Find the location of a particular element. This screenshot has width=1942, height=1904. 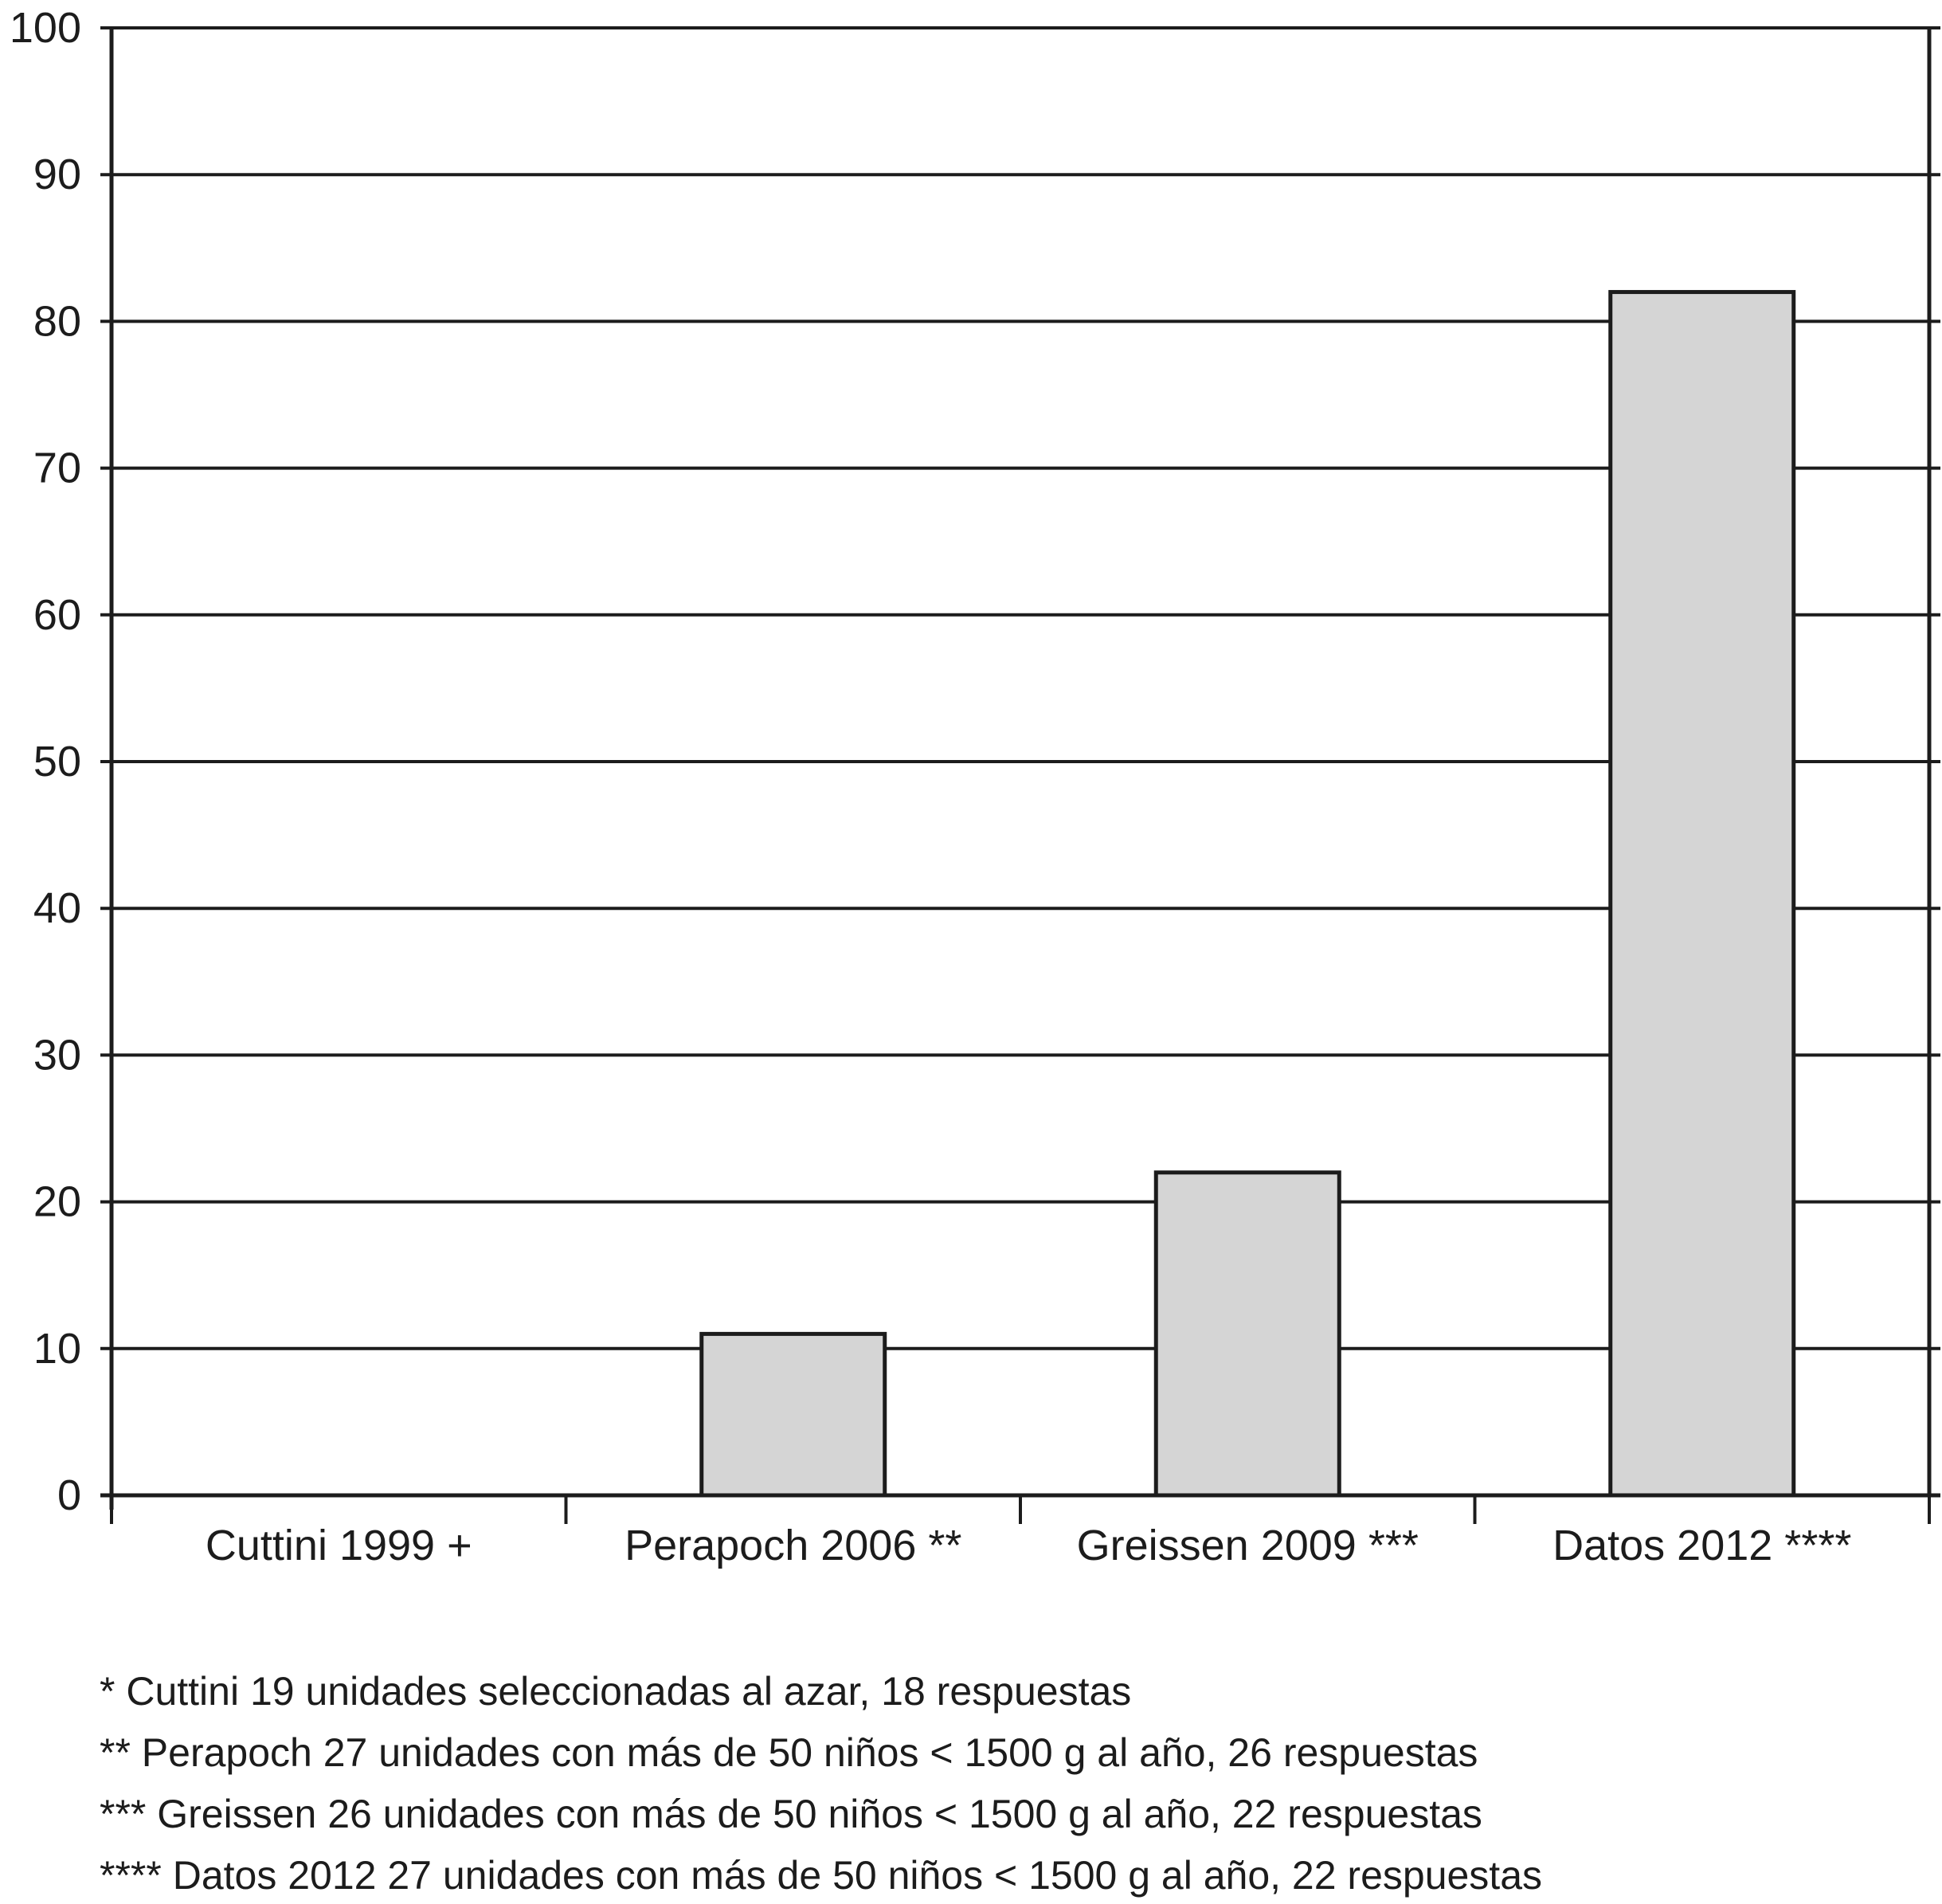

y-axis-tick-label: 20 is located at coordinates (57, 1202).